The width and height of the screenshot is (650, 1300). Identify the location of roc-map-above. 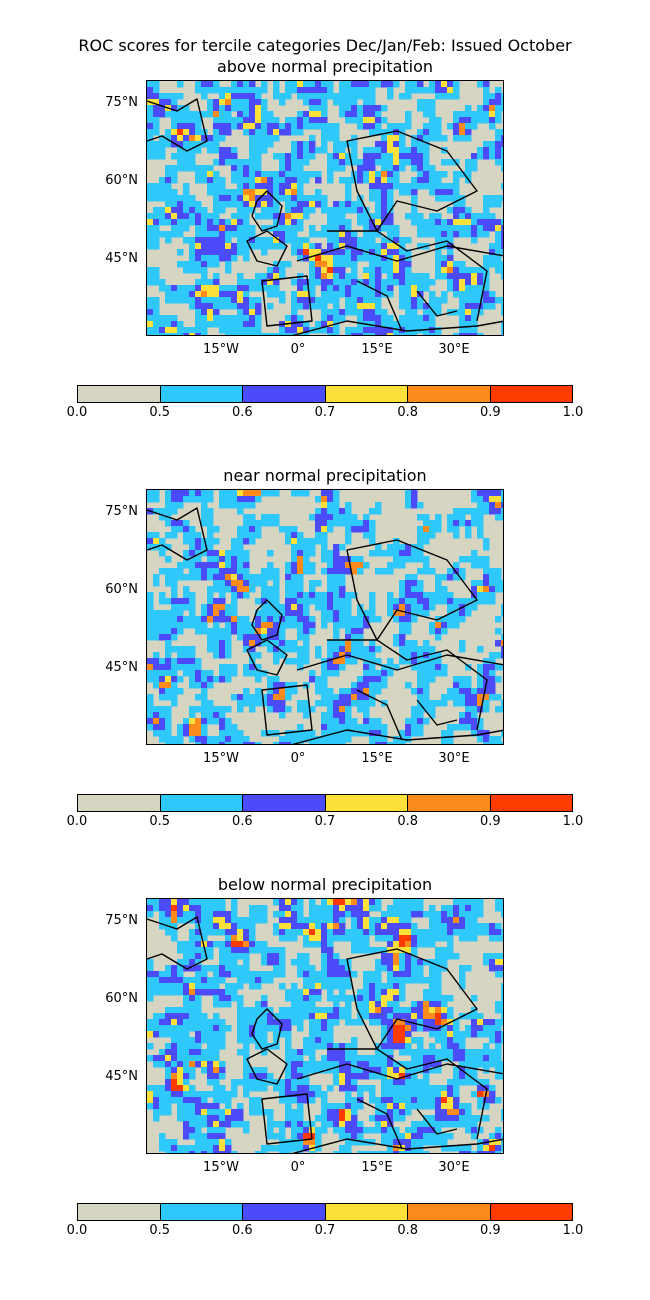
(325, 208).